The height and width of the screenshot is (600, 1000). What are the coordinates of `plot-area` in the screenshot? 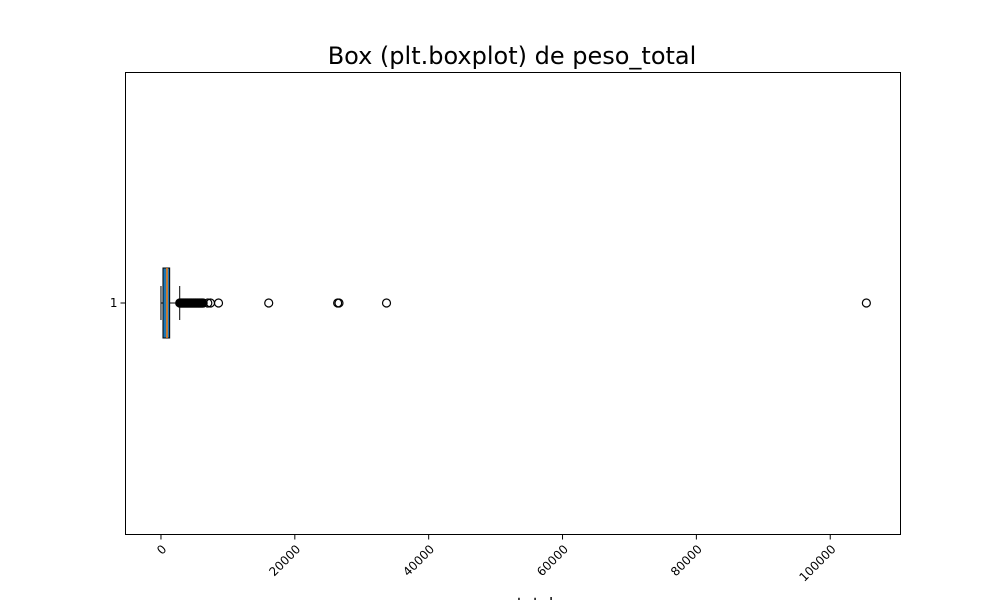 It's located at (515, 303).